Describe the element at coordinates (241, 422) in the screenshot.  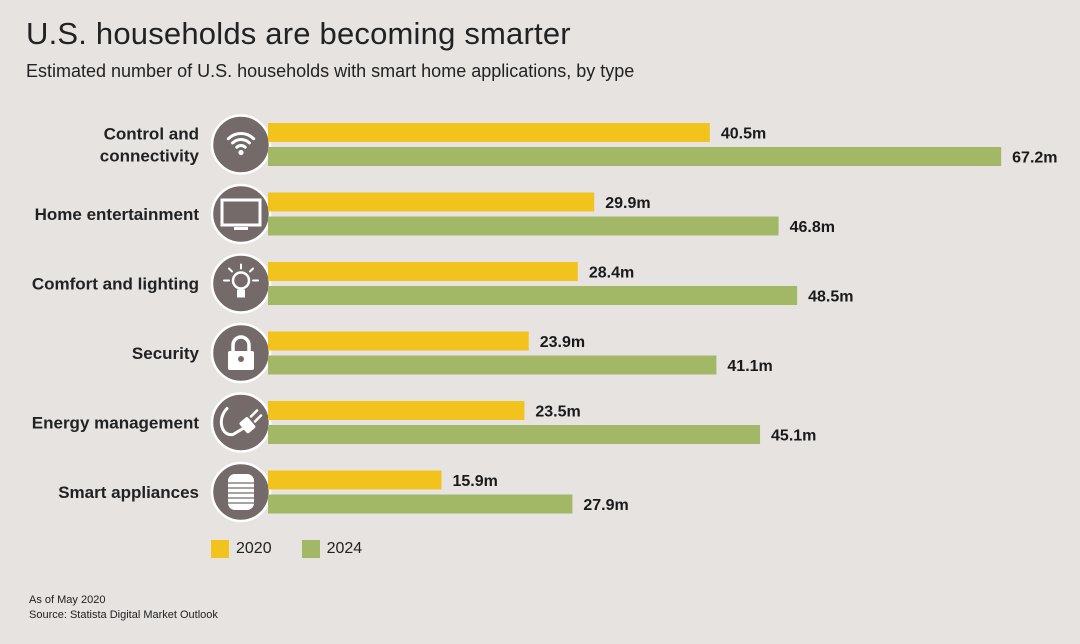
I see `plug-icon` at that location.